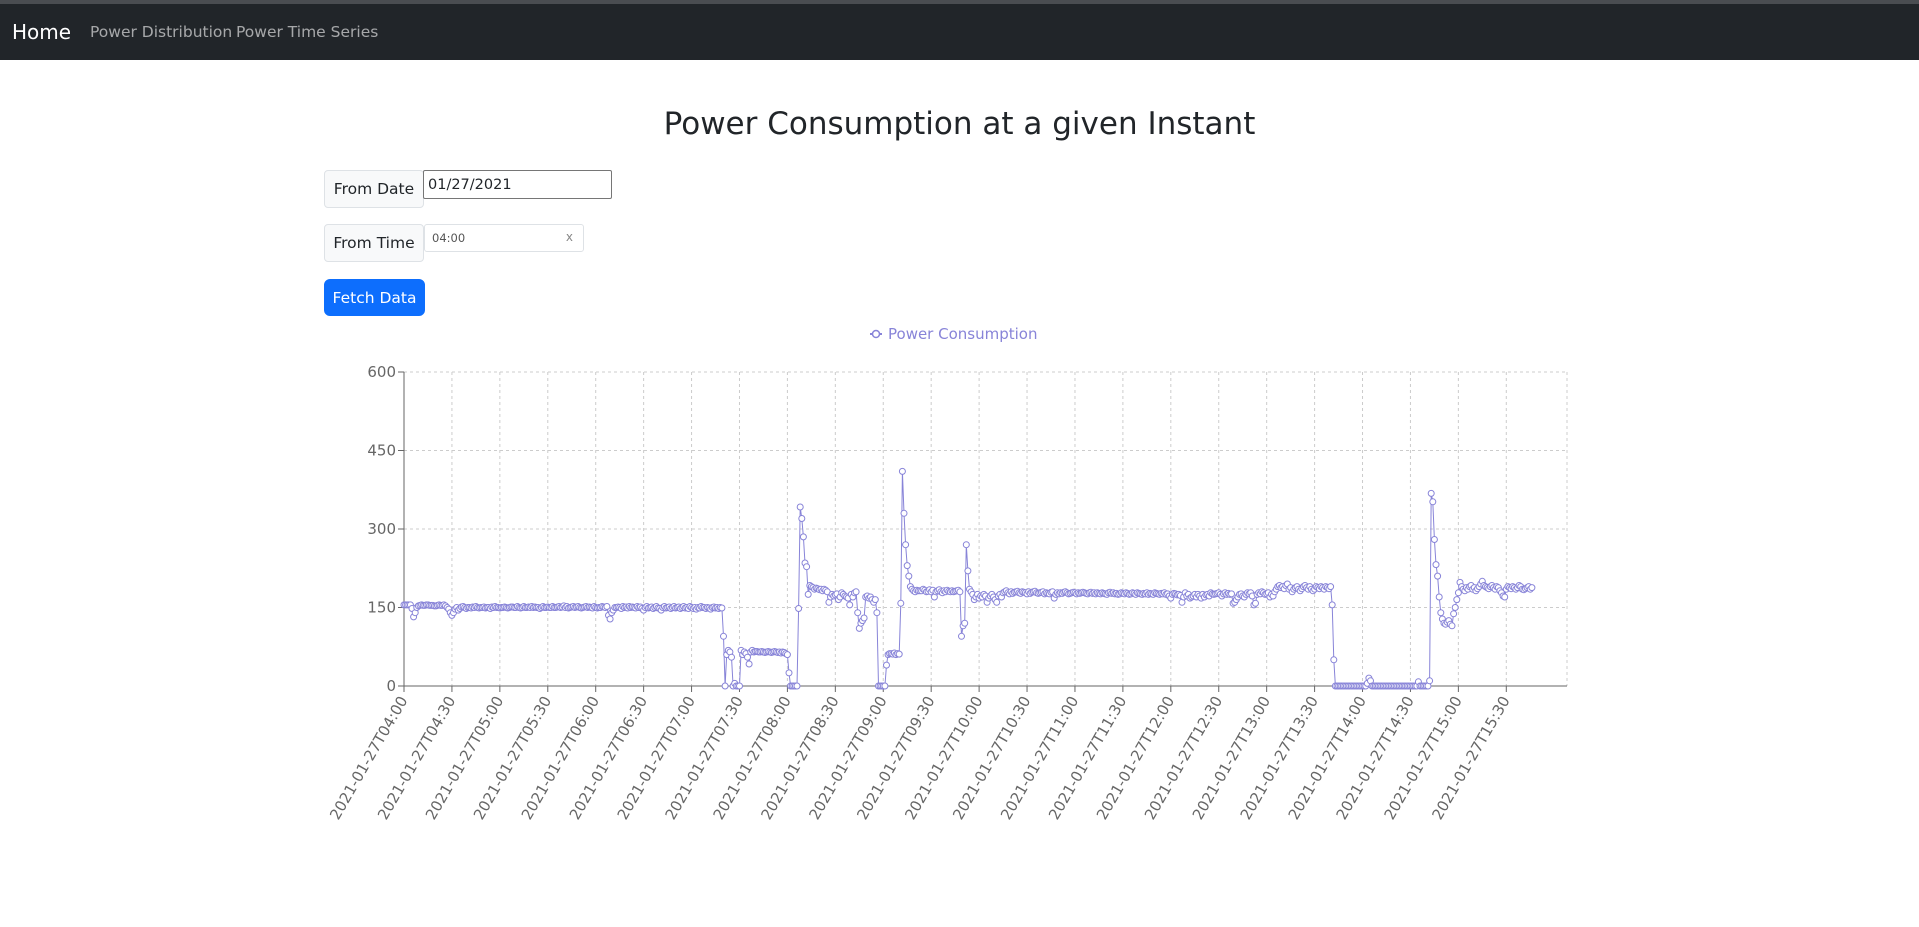  I want to click on y-tick-label: 300, so click(381, 529).